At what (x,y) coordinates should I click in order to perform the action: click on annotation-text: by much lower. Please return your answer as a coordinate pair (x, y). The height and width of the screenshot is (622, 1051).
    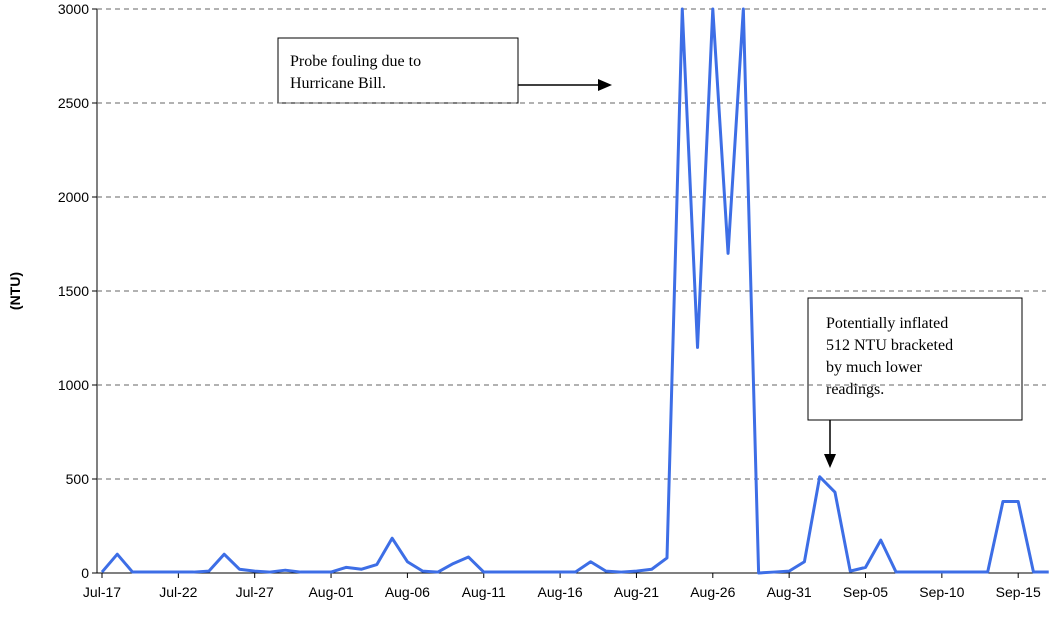
    Looking at the image, I should click on (874, 367).